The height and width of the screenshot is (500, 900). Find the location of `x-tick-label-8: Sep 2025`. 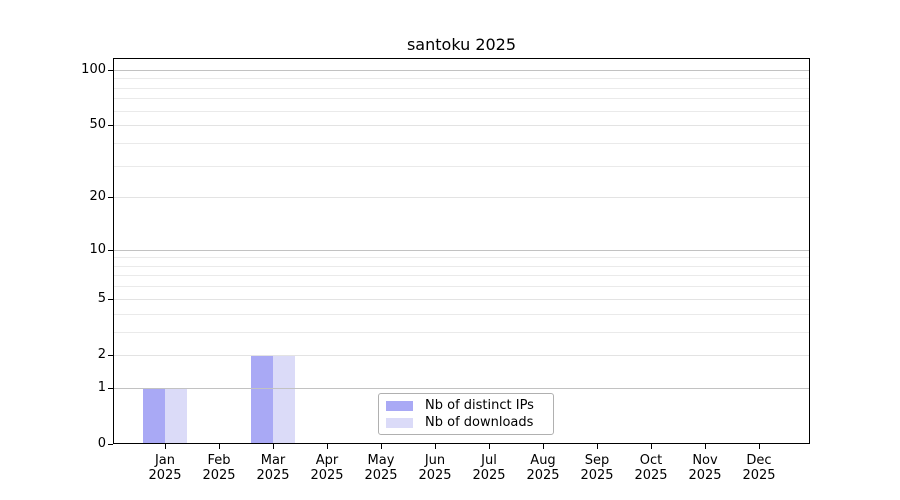

x-tick-label-8: Sep 2025 is located at coordinates (597, 468).